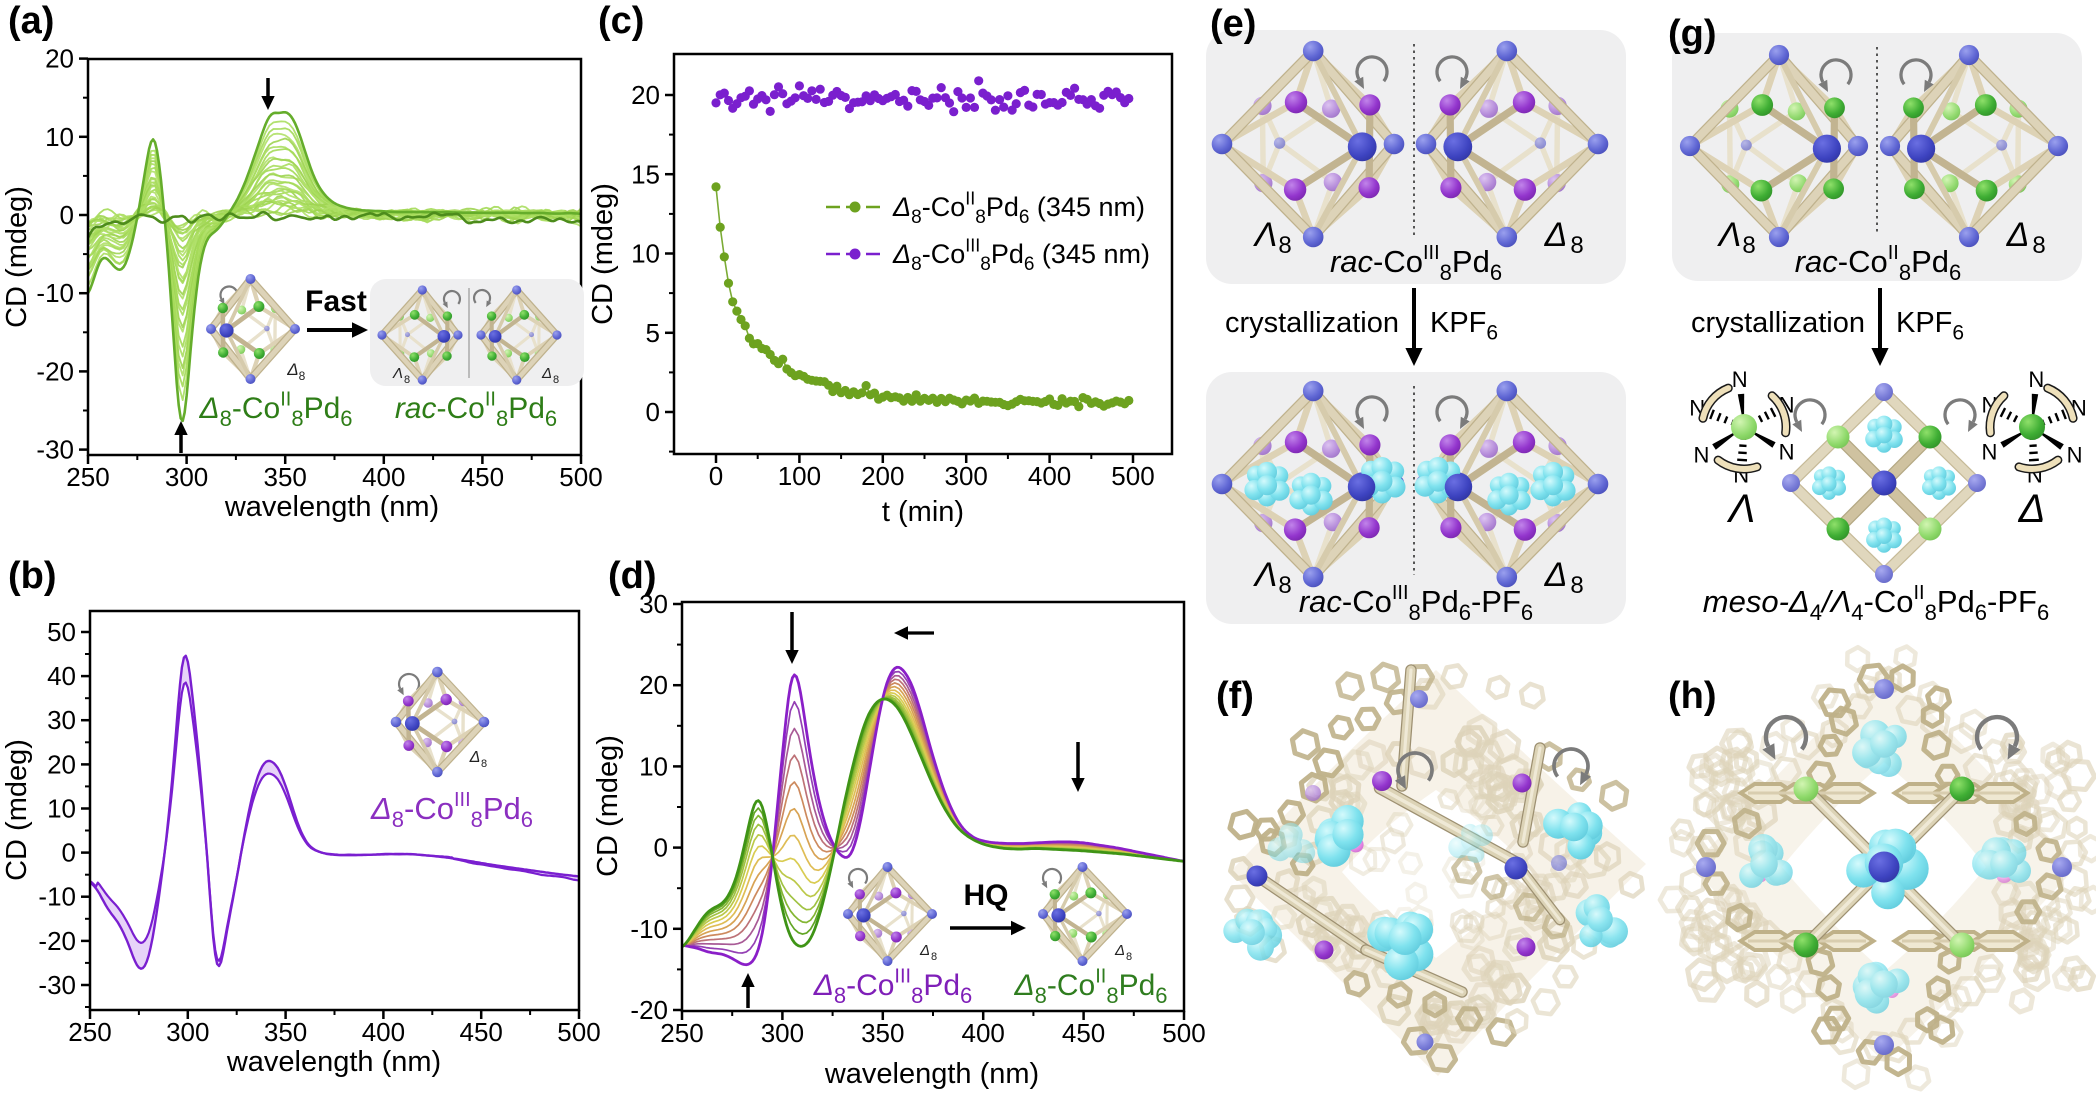 This screenshot has height=1094, width=2096. What do you see at coordinates (632, 576) in the screenshot?
I see `svg-text: (d)` at bounding box center [632, 576].